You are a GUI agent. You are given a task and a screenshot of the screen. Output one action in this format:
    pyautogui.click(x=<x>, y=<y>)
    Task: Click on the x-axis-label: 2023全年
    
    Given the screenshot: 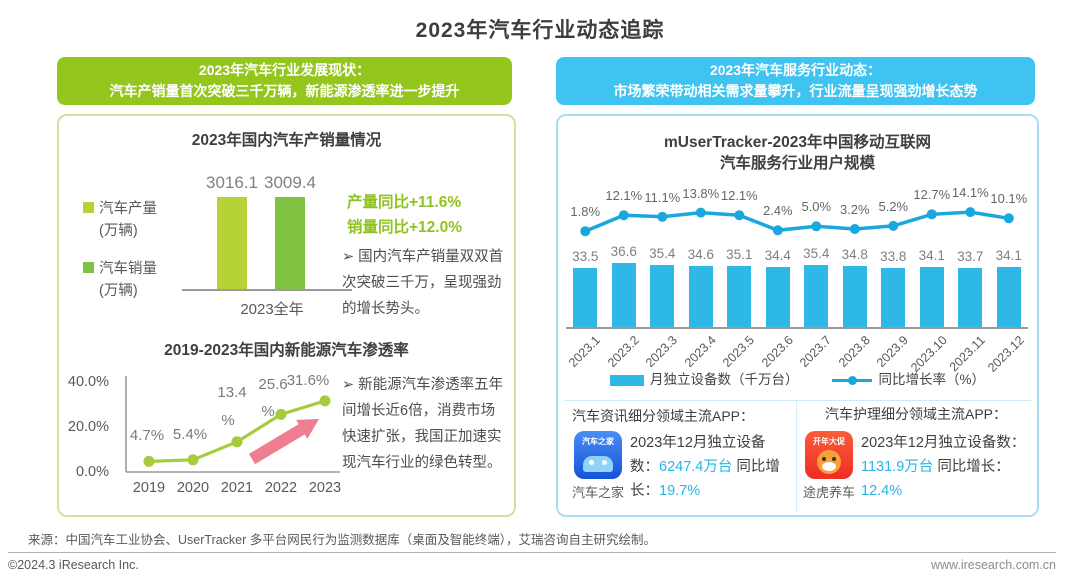 What is the action you would take?
    pyautogui.click(x=272, y=309)
    